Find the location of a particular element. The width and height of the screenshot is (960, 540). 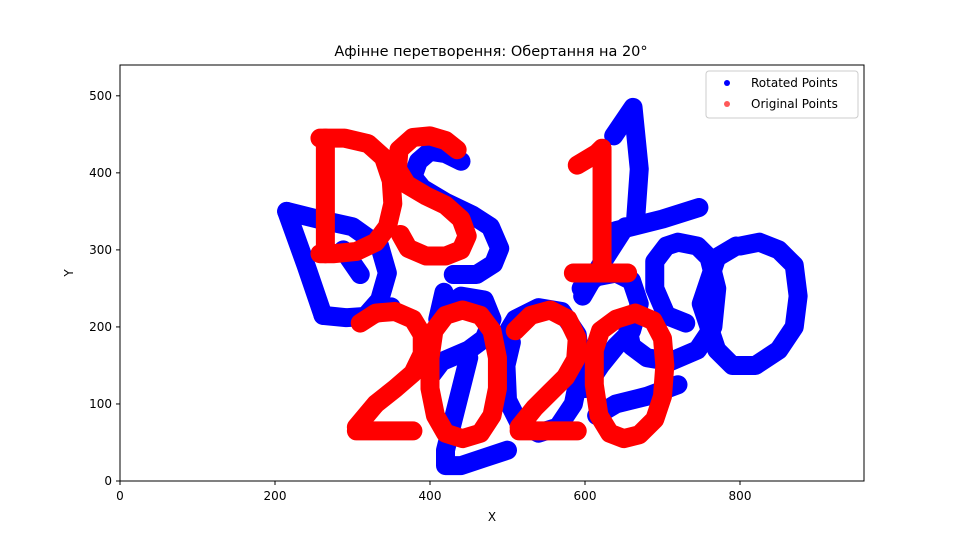

x-tick-label: 0 is located at coordinates (120, 496).